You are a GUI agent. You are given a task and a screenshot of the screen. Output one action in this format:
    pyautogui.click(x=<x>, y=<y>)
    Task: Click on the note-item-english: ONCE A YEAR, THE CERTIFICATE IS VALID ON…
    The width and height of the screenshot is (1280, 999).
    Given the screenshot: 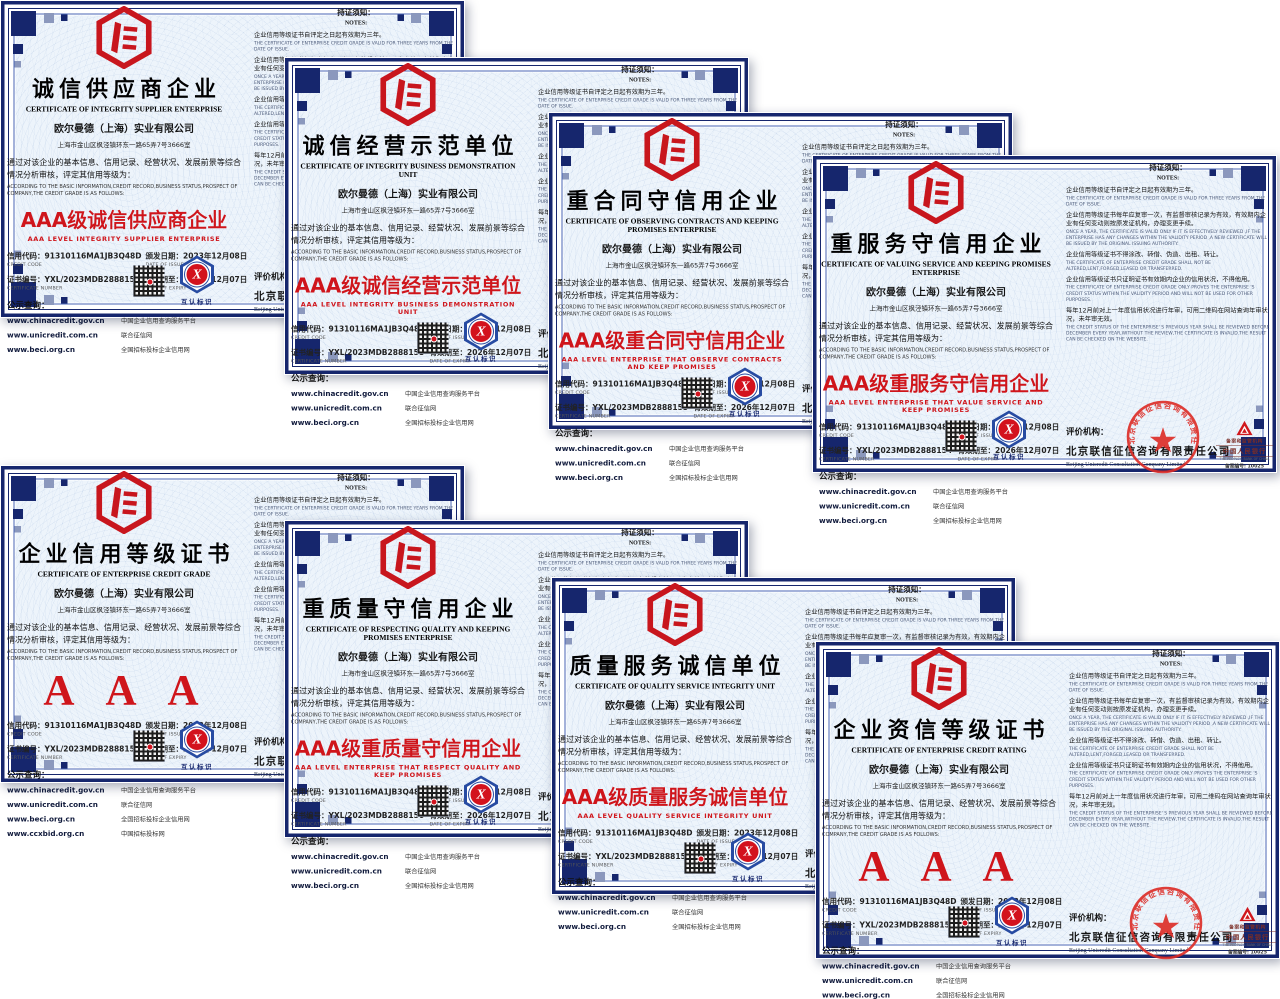 What is the action you would take?
    pyautogui.click(x=1169, y=724)
    